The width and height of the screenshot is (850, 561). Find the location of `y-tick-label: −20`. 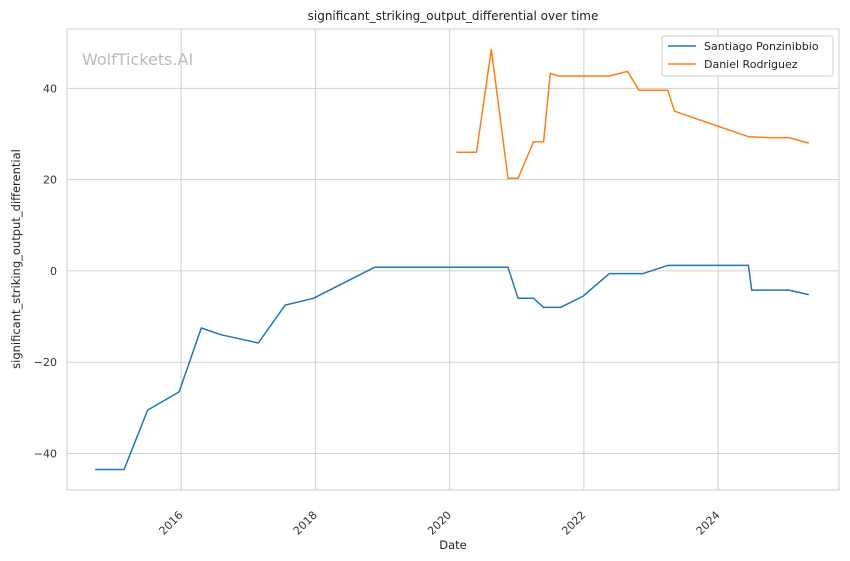

y-tick-label: −20 is located at coordinates (45, 362).